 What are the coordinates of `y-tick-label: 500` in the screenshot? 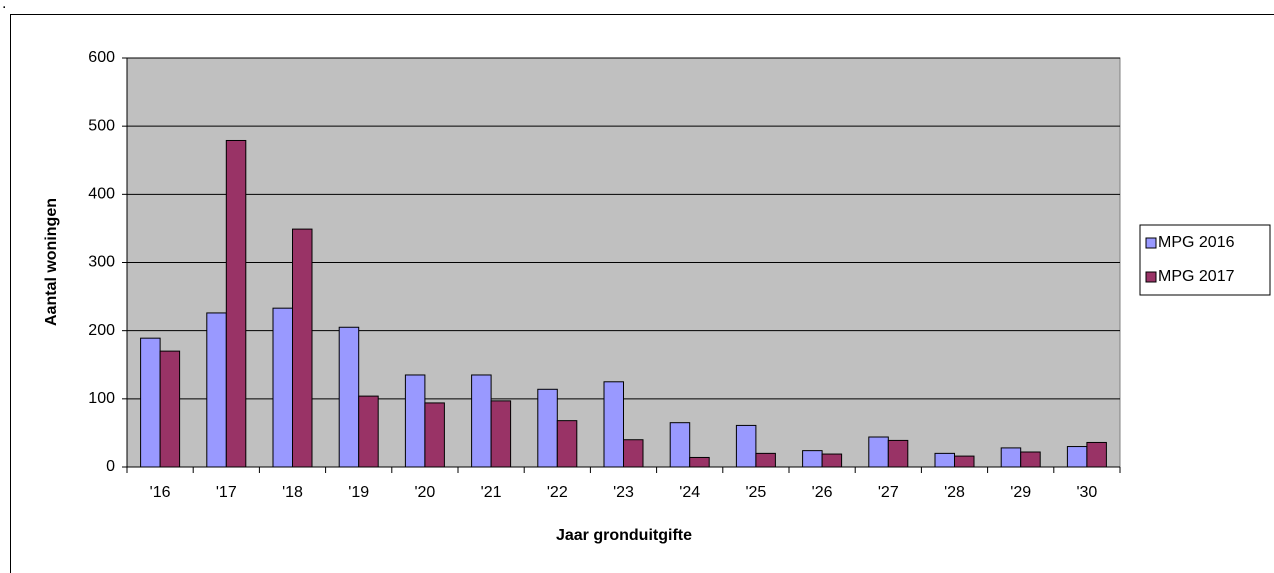 It's located at (101, 125).